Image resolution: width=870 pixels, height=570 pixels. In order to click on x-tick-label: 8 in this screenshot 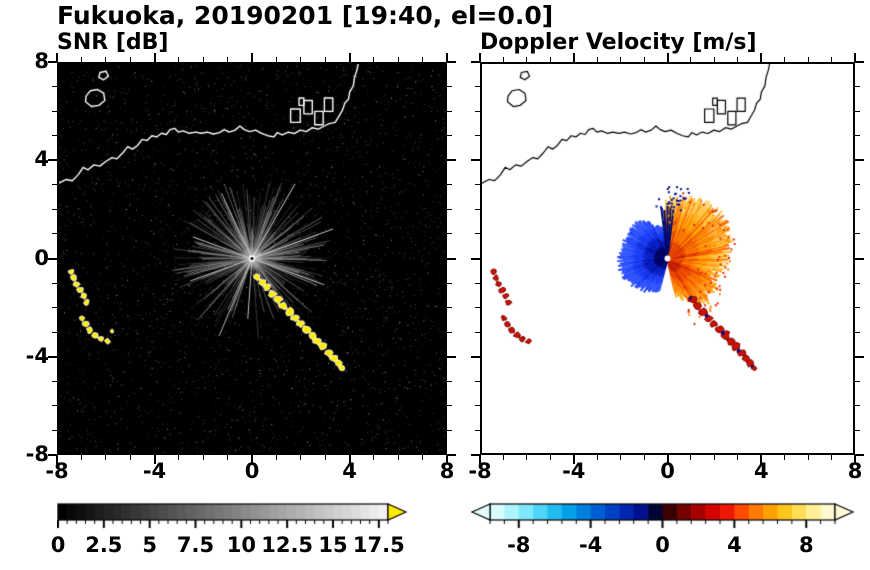, I will do `click(855, 471)`.